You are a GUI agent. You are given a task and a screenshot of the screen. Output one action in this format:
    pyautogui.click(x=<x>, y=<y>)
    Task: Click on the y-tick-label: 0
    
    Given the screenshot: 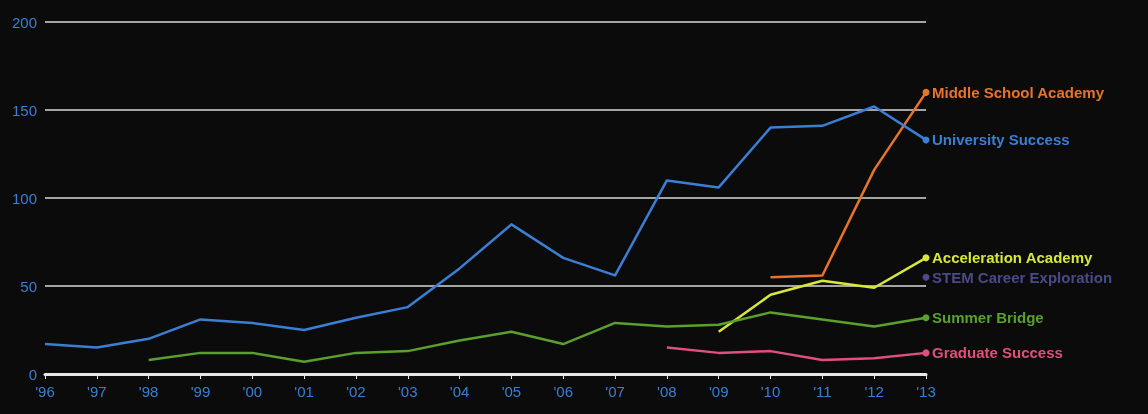 What is the action you would take?
    pyautogui.click(x=32, y=374)
    